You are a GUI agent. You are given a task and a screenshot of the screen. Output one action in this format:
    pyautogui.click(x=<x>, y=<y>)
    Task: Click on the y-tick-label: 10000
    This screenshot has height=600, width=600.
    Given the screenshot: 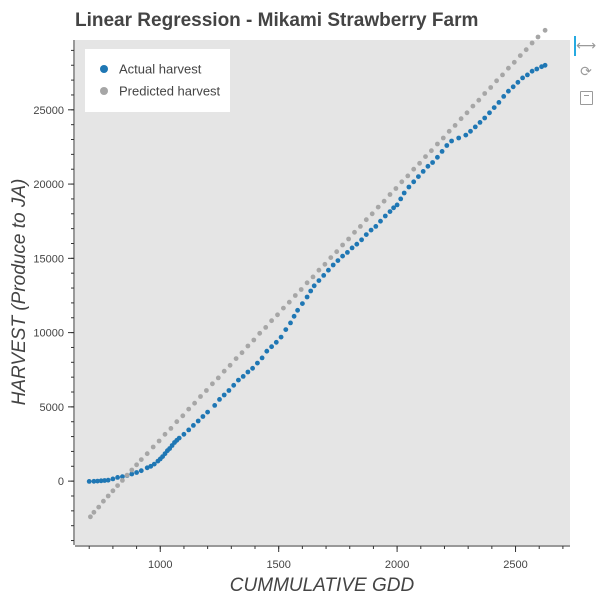 What is the action you would take?
    pyautogui.click(x=48, y=334)
    